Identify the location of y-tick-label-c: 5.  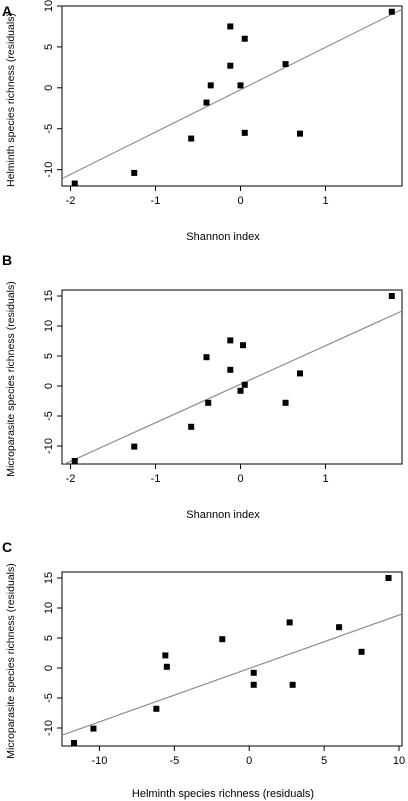
(49, 638).